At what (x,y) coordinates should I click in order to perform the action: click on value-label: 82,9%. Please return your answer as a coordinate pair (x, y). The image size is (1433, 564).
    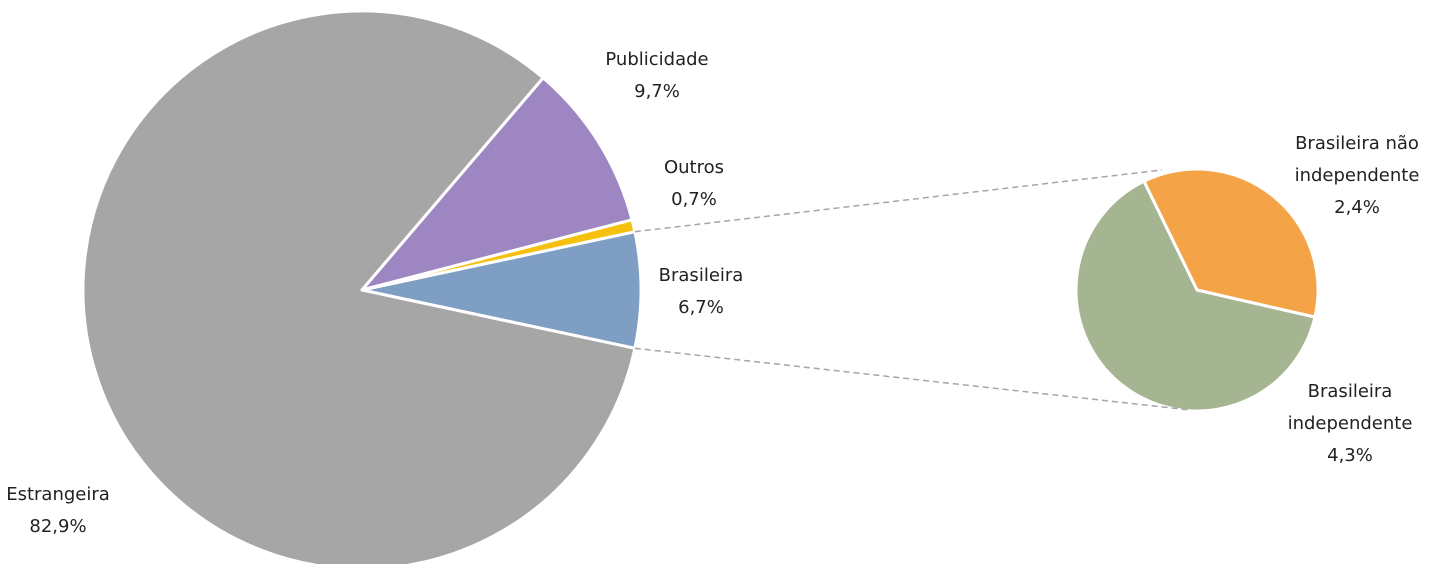
    Looking at the image, I should click on (58, 526).